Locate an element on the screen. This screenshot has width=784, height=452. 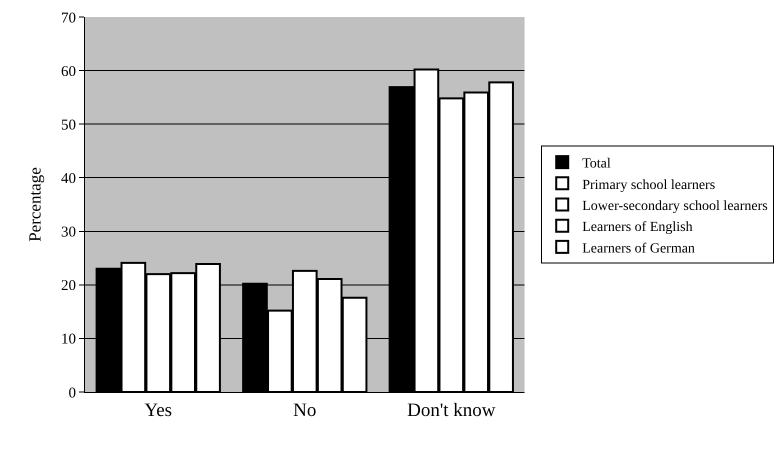
x-tick-label: Don't know is located at coordinates (451, 410).